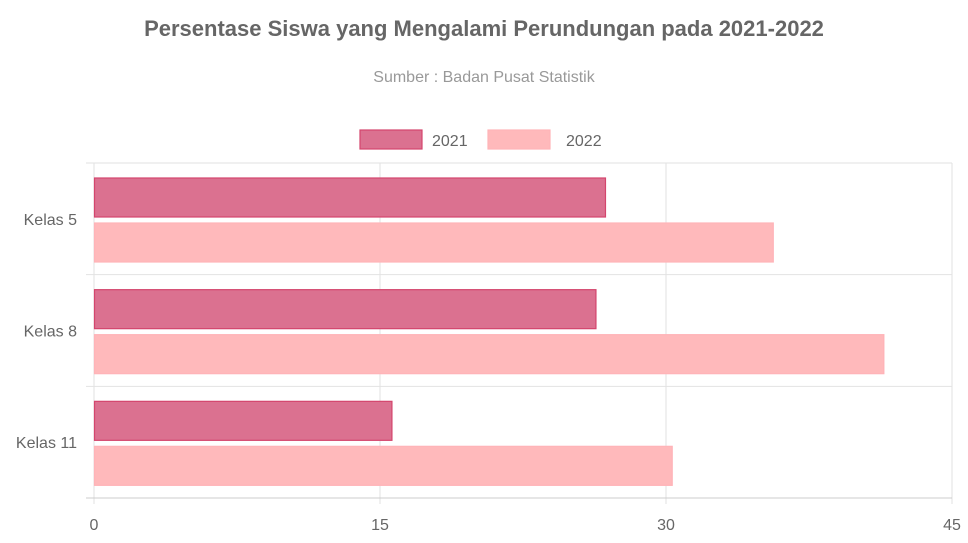  I want to click on x-tick-label: 15, so click(380, 525).